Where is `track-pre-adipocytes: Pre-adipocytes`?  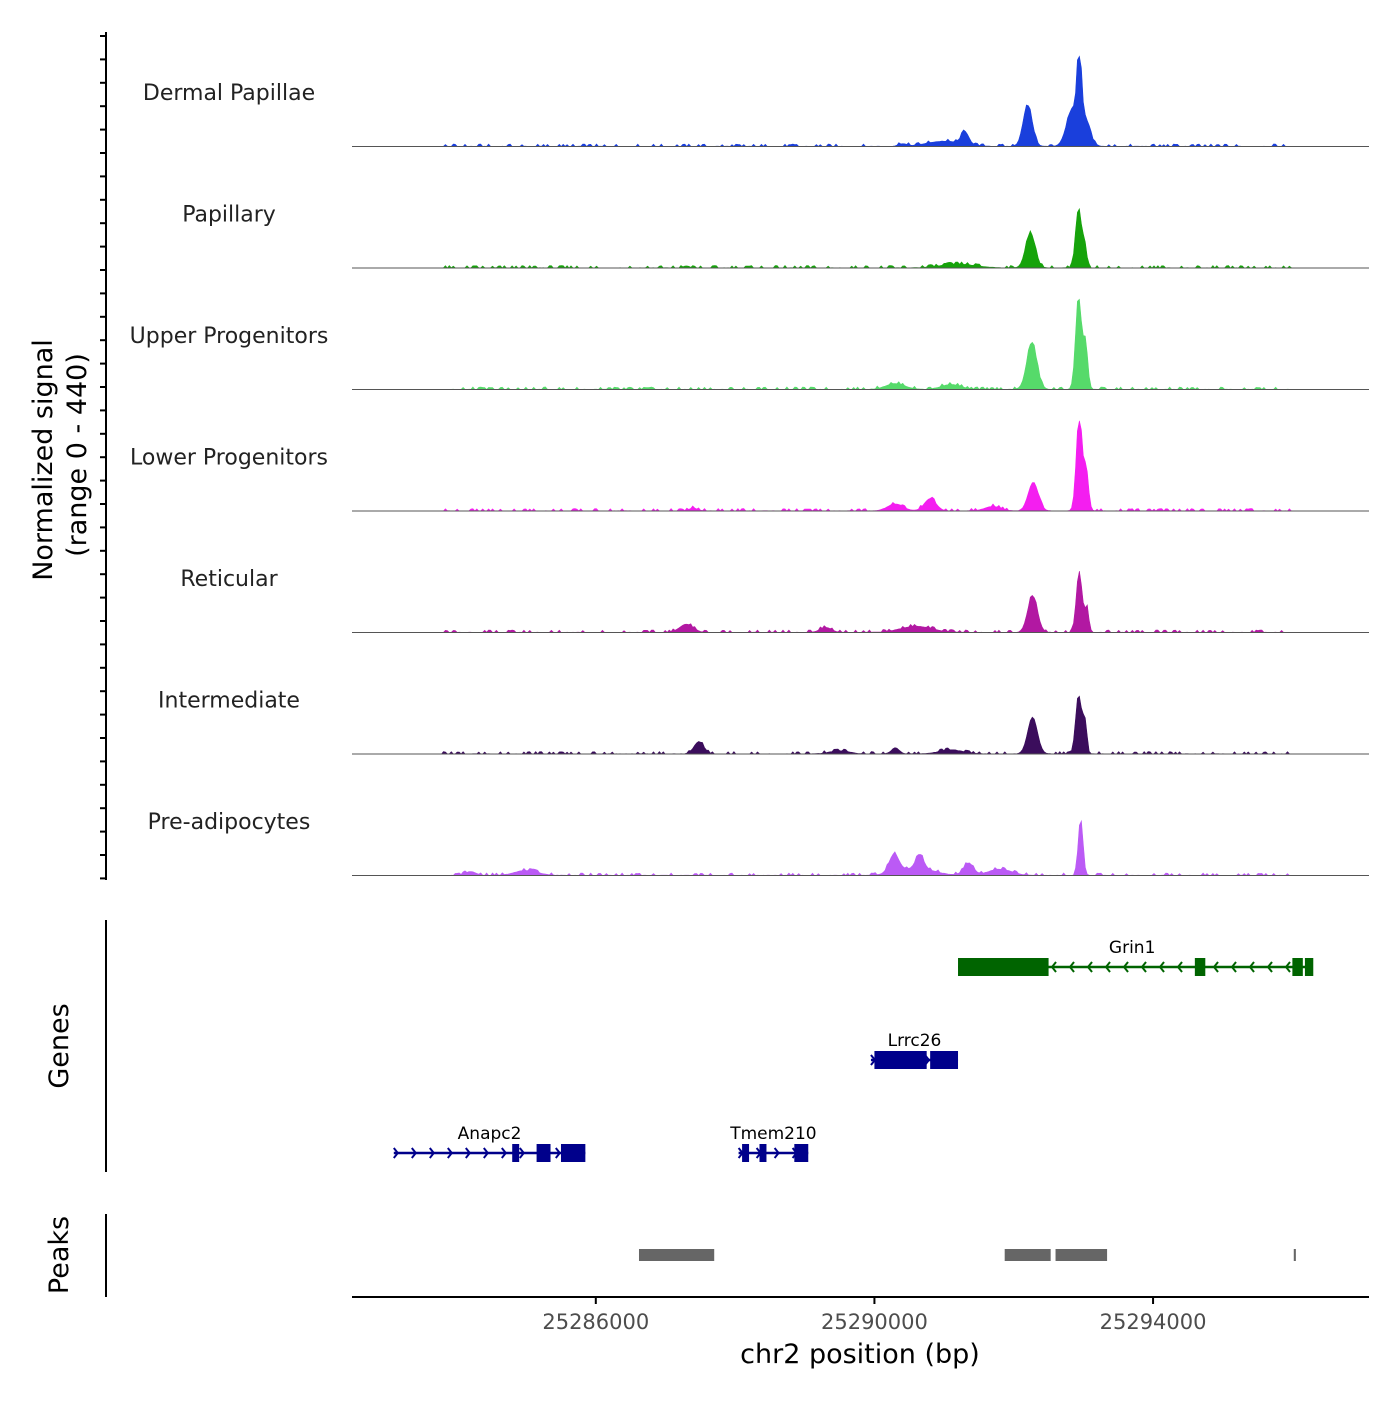
track-pre-adipocytes: Pre-adipocytes is located at coordinates (758, 843).